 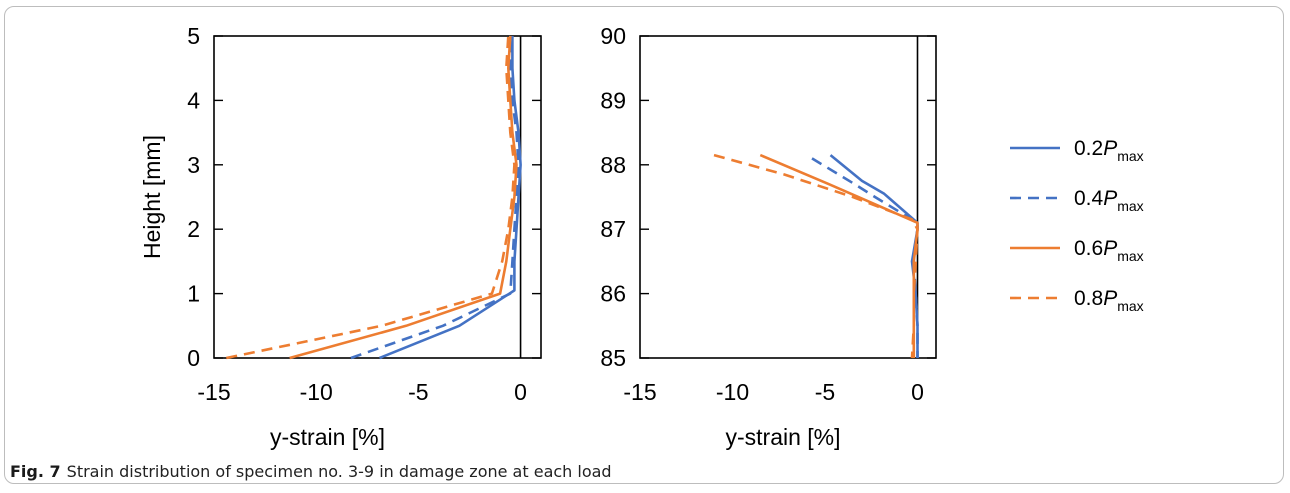 What do you see at coordinates (1109, 200) in the screenshot?
I see `legend-entry-label: 0.4Pmax` at bounding box center [1109, 200].